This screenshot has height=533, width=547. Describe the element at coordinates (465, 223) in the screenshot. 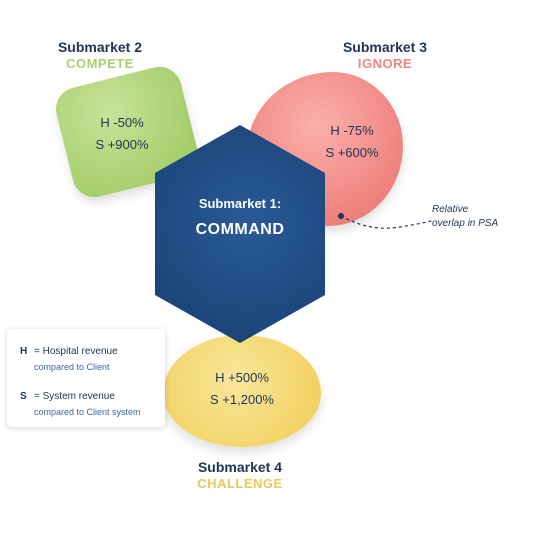

I see `annotation-line-2: overlap in PSA` at that location.